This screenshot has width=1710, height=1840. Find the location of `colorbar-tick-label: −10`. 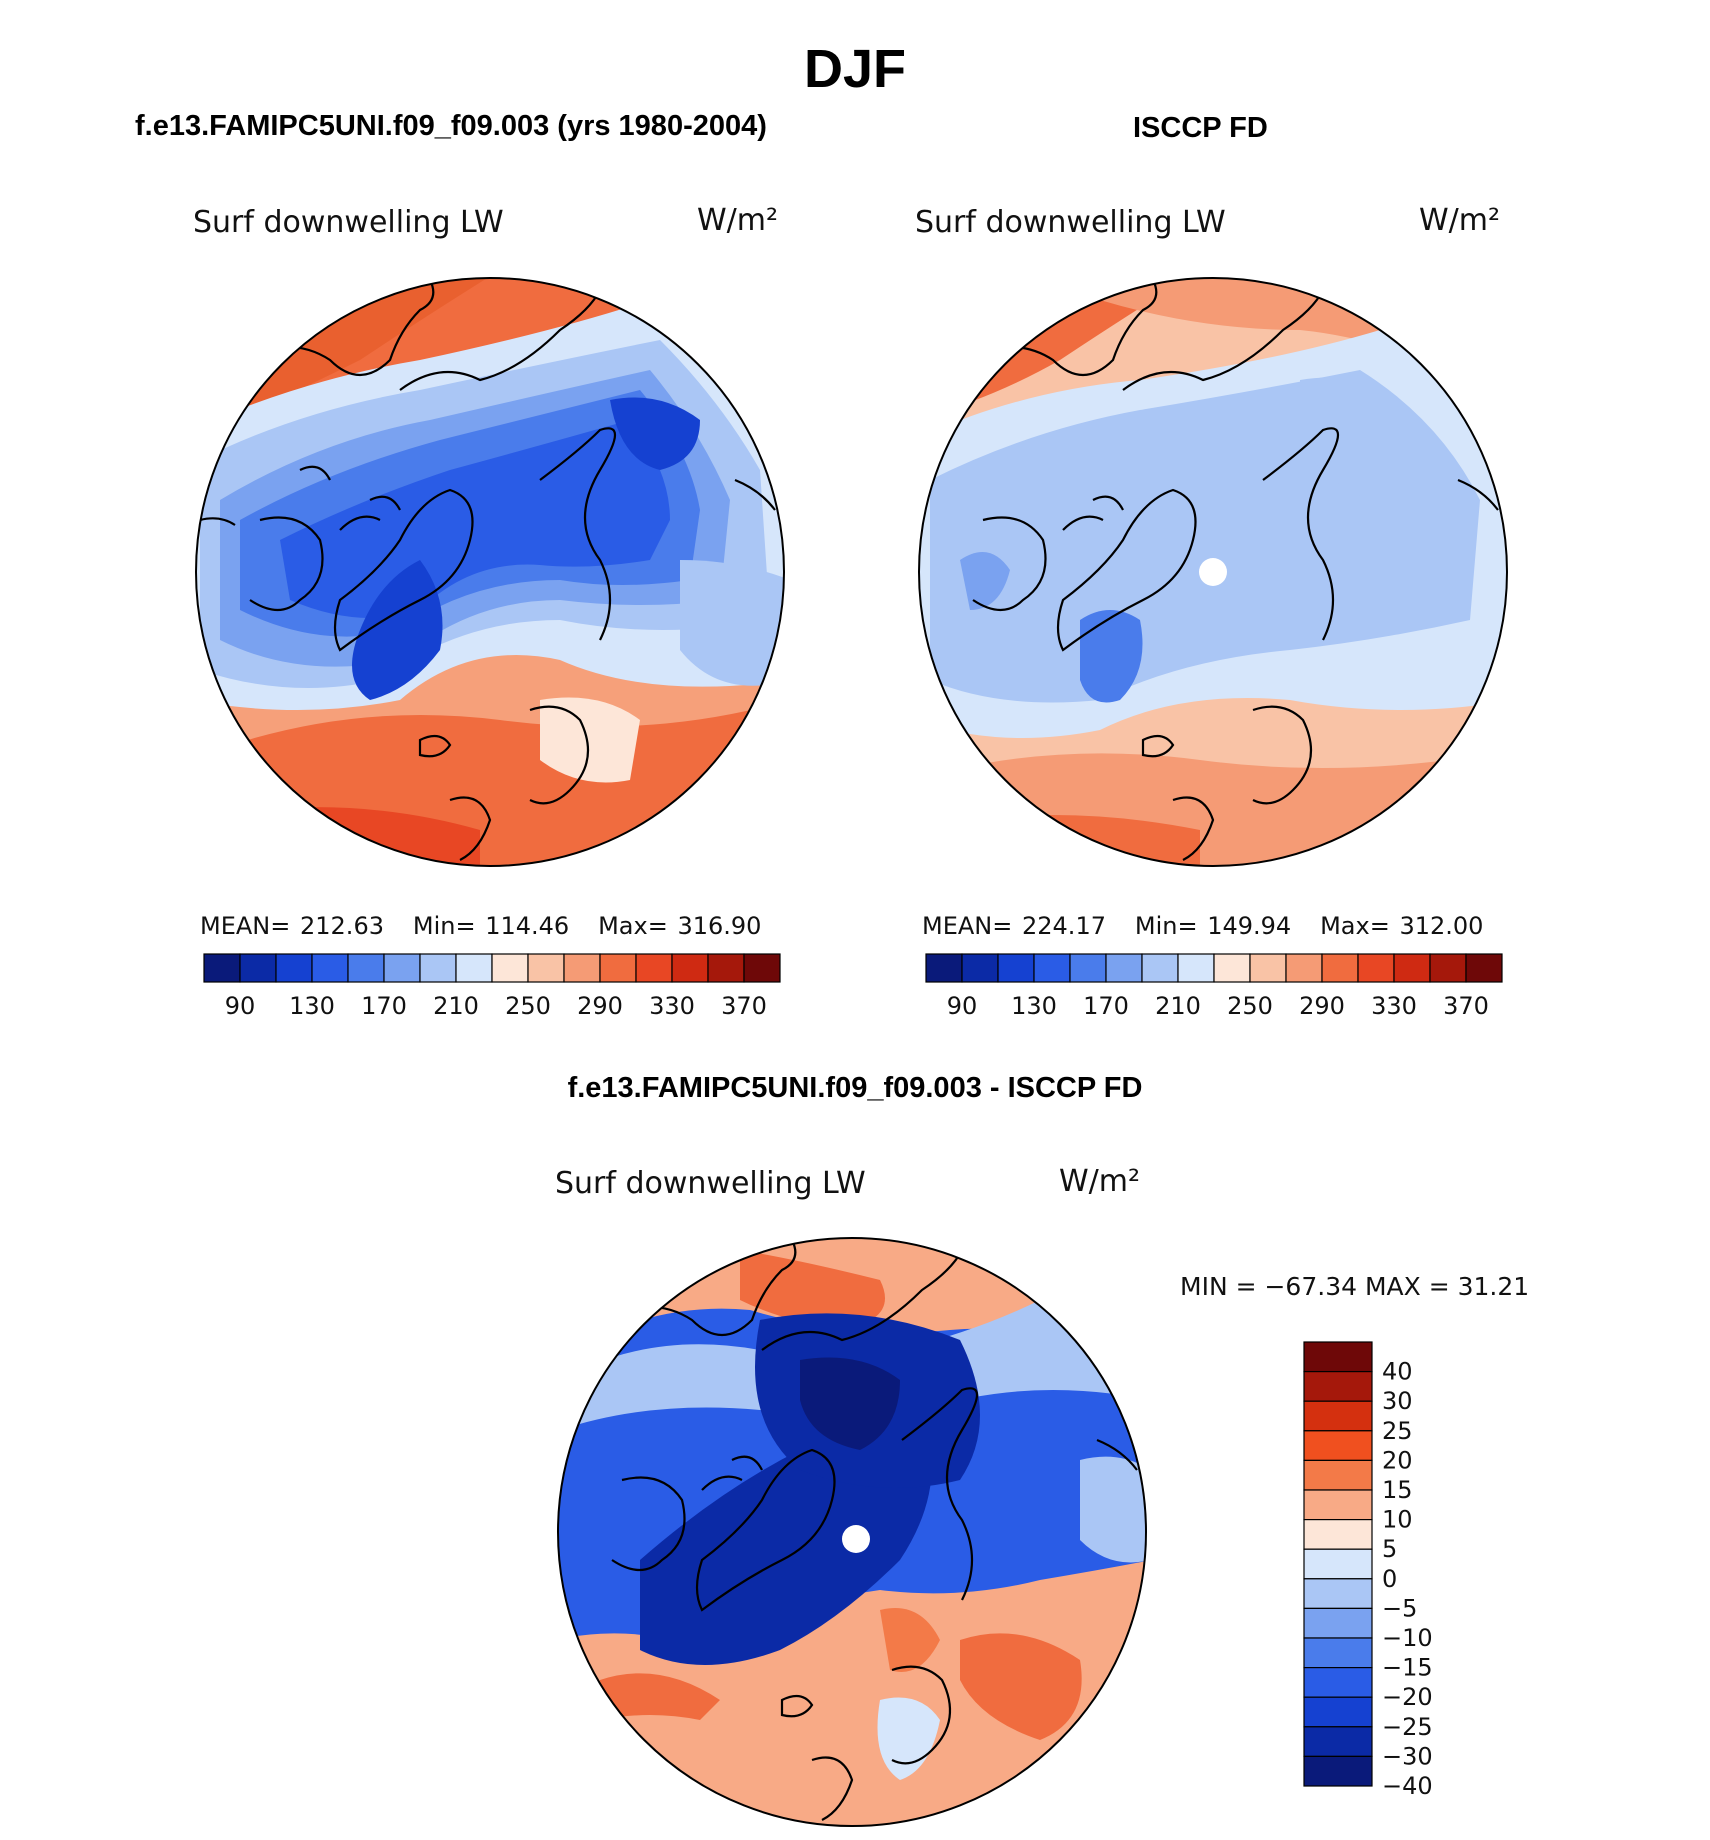

colorbar-tick-label: −10 is located at coordinates (1407, 1638).